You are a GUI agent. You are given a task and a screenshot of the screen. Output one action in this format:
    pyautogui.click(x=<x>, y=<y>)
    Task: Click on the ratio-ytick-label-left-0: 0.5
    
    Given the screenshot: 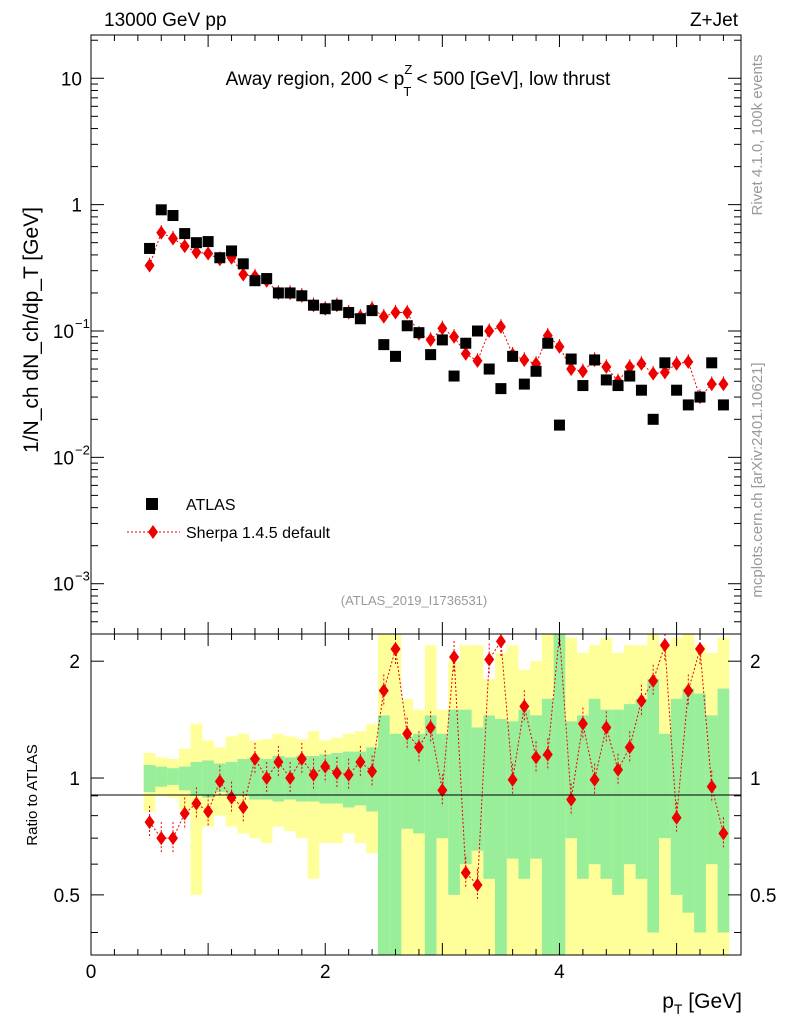 What is the action you would take?
    pyautogui.click(x=67, y=896)
    